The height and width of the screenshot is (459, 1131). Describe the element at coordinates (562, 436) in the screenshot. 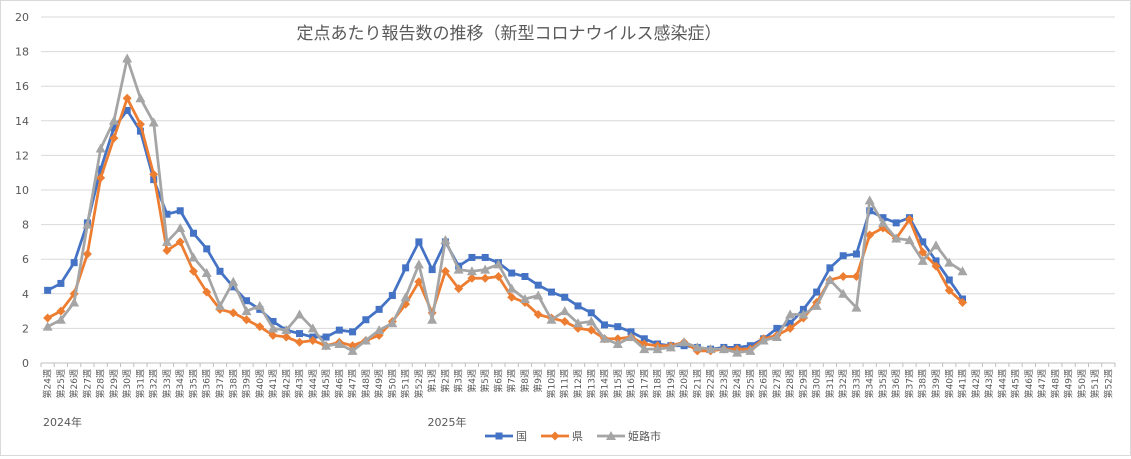

I see `legend-item: 県` at that location.